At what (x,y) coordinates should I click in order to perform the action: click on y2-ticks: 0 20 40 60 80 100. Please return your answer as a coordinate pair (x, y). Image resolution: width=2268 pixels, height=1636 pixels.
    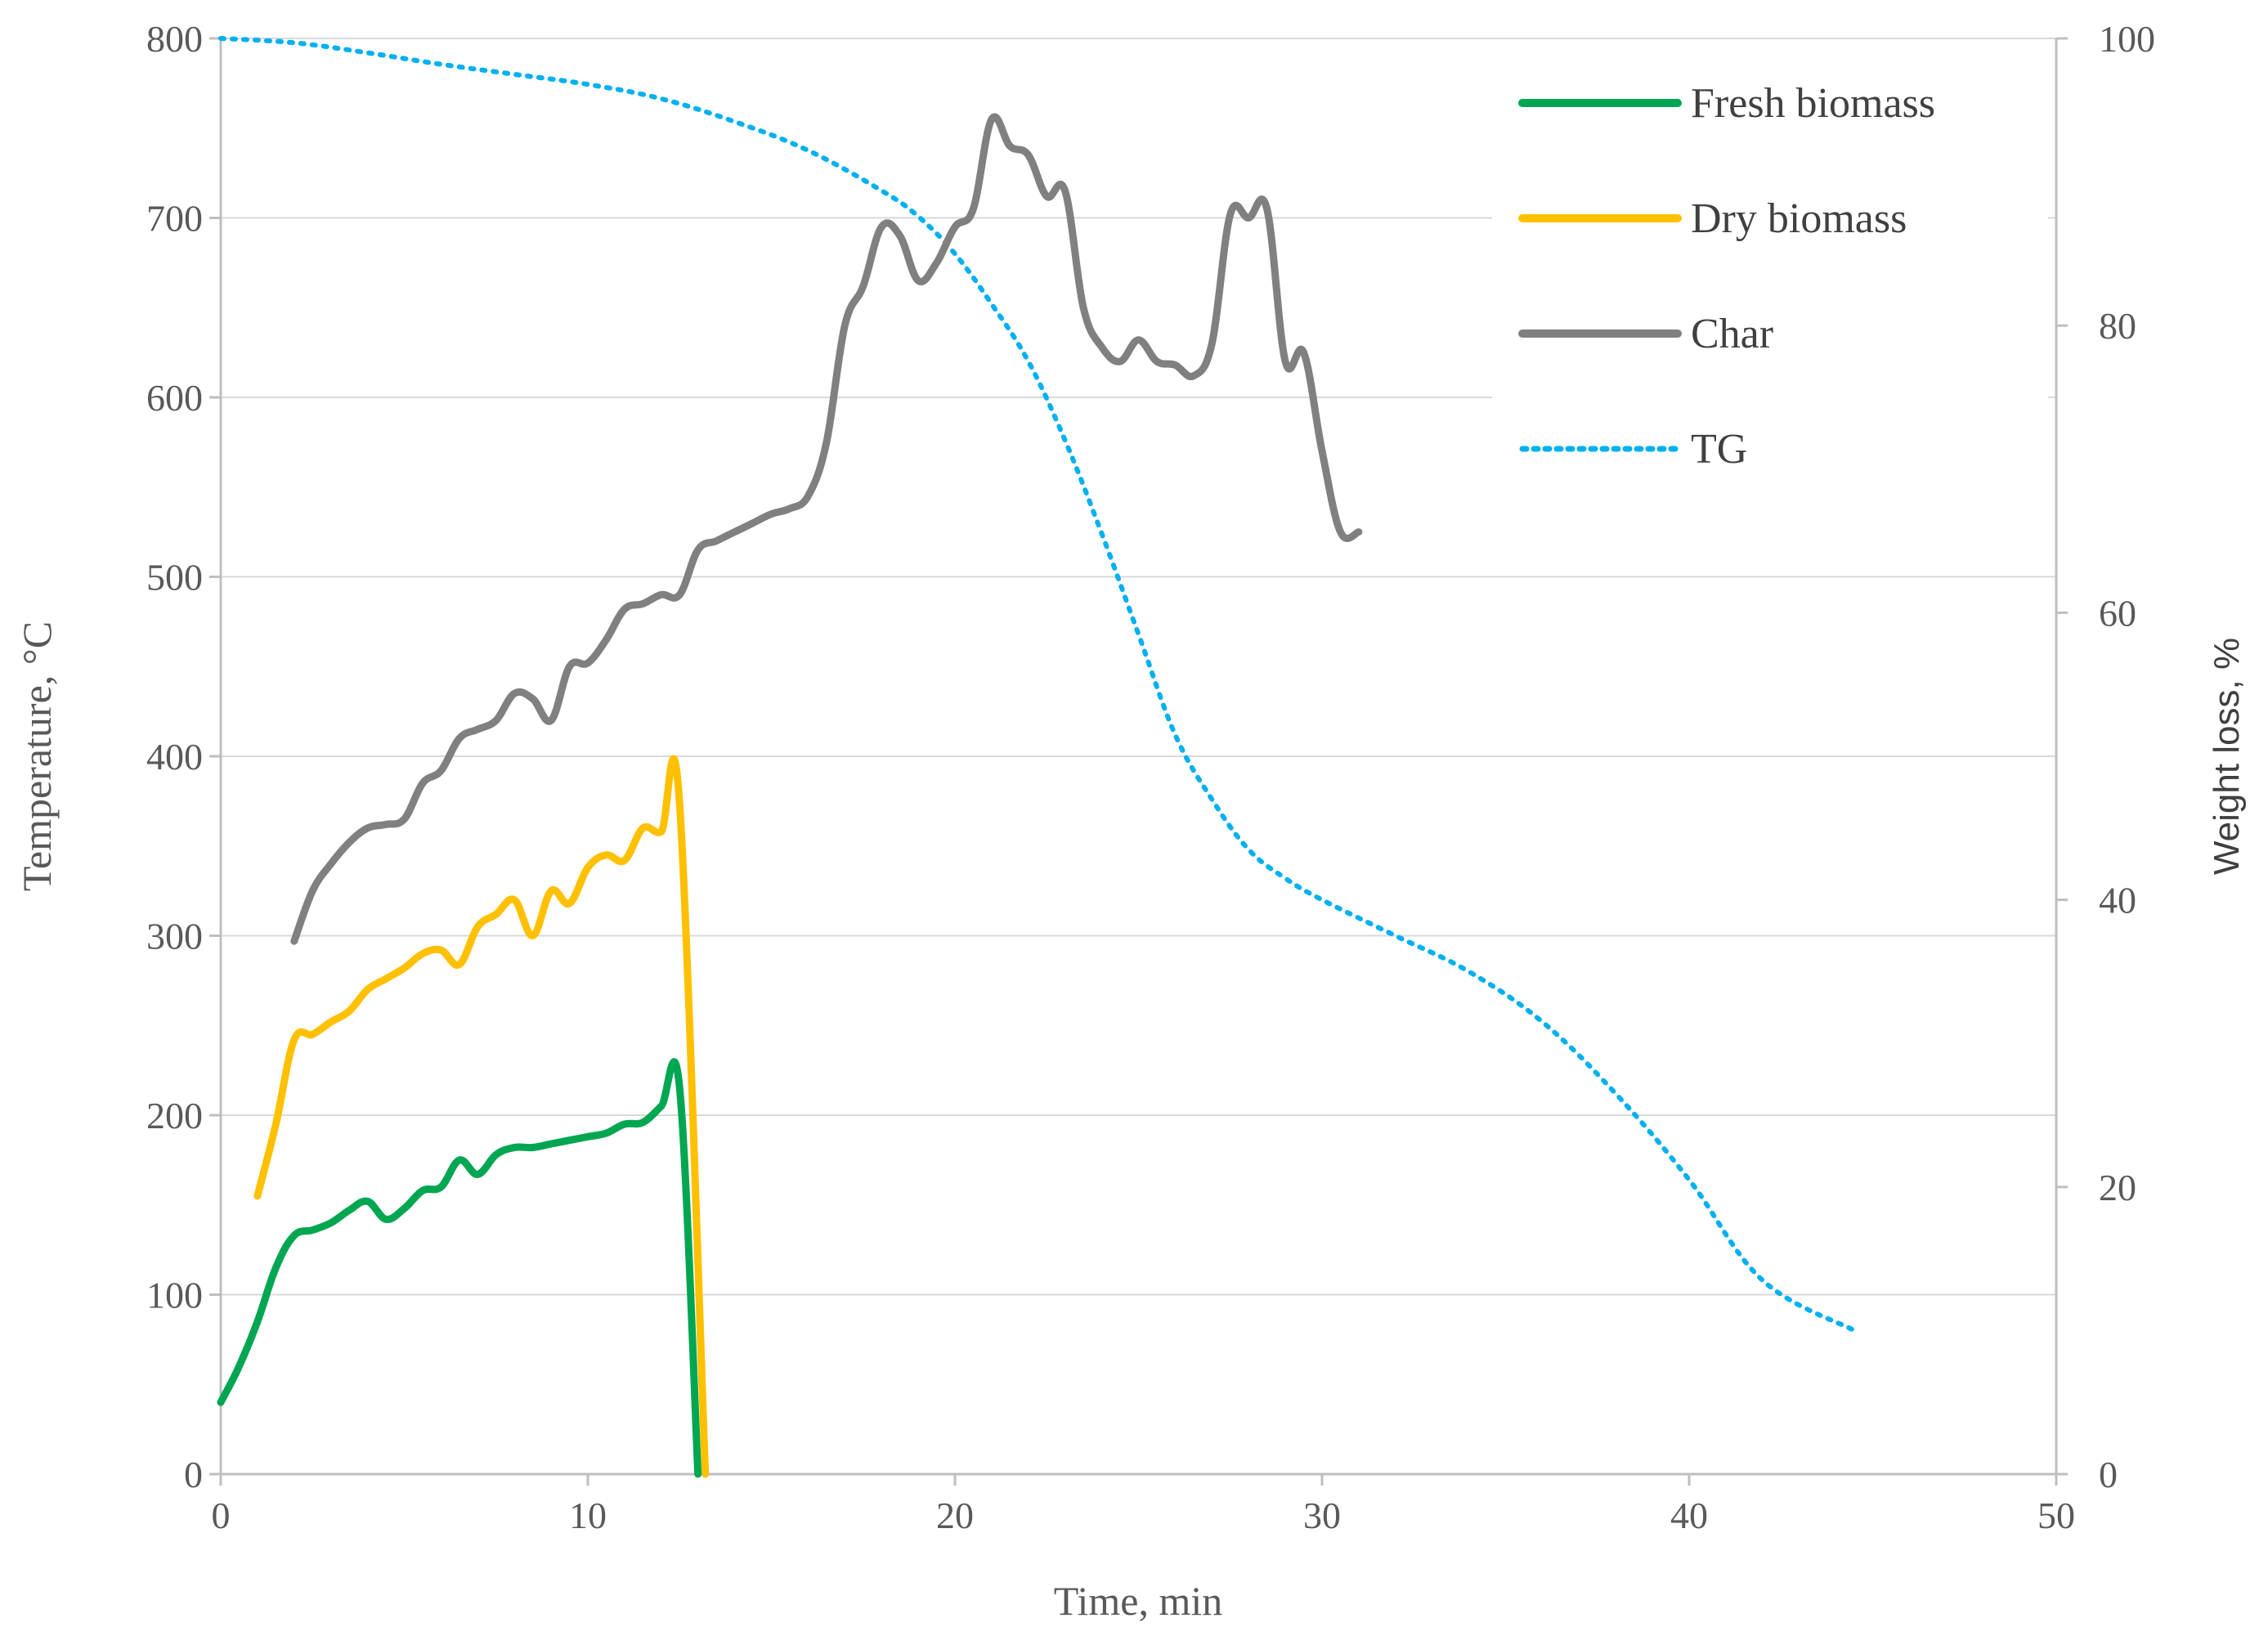
    Looking at the image, I should click on (2105, 756).